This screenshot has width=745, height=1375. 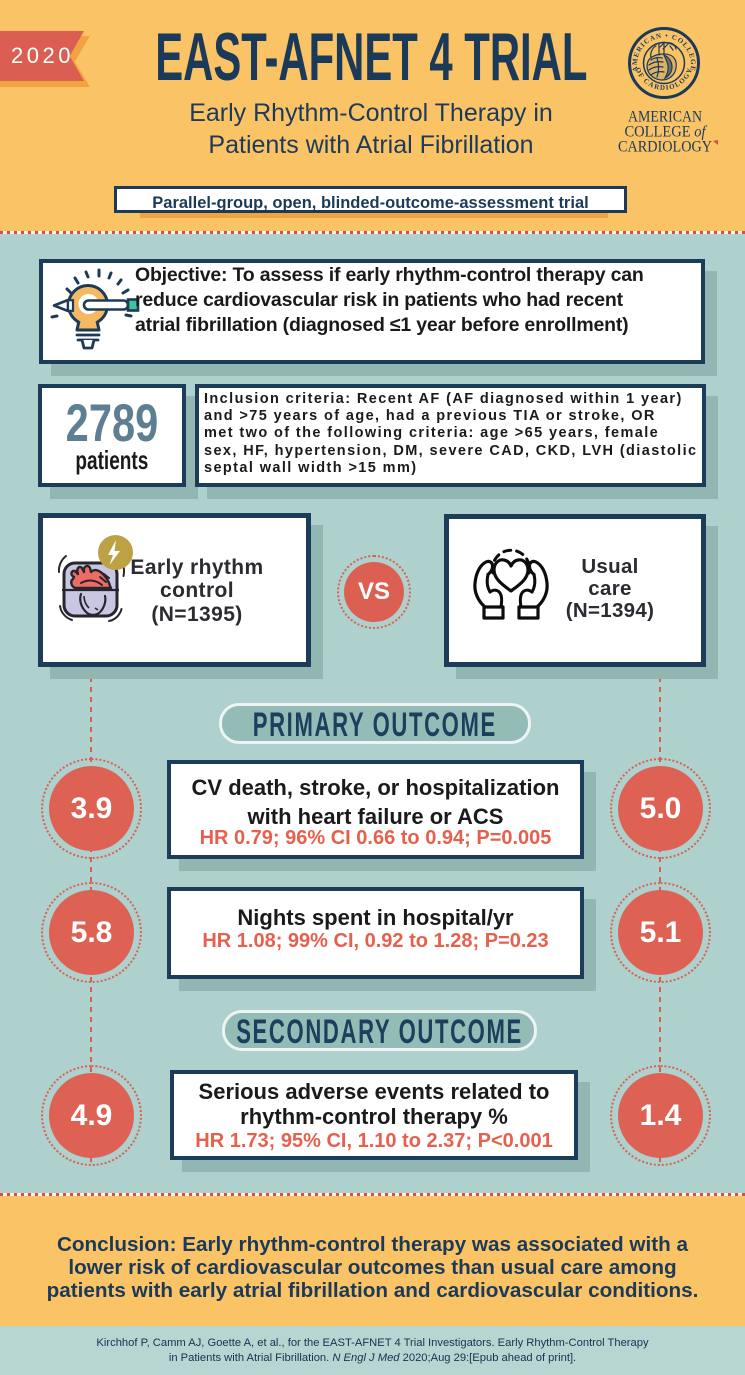 What do you see at coordinates (665, 117) in the screenshot?
I see `svg-text: AMERICAN` at bounding box center [665, 117].